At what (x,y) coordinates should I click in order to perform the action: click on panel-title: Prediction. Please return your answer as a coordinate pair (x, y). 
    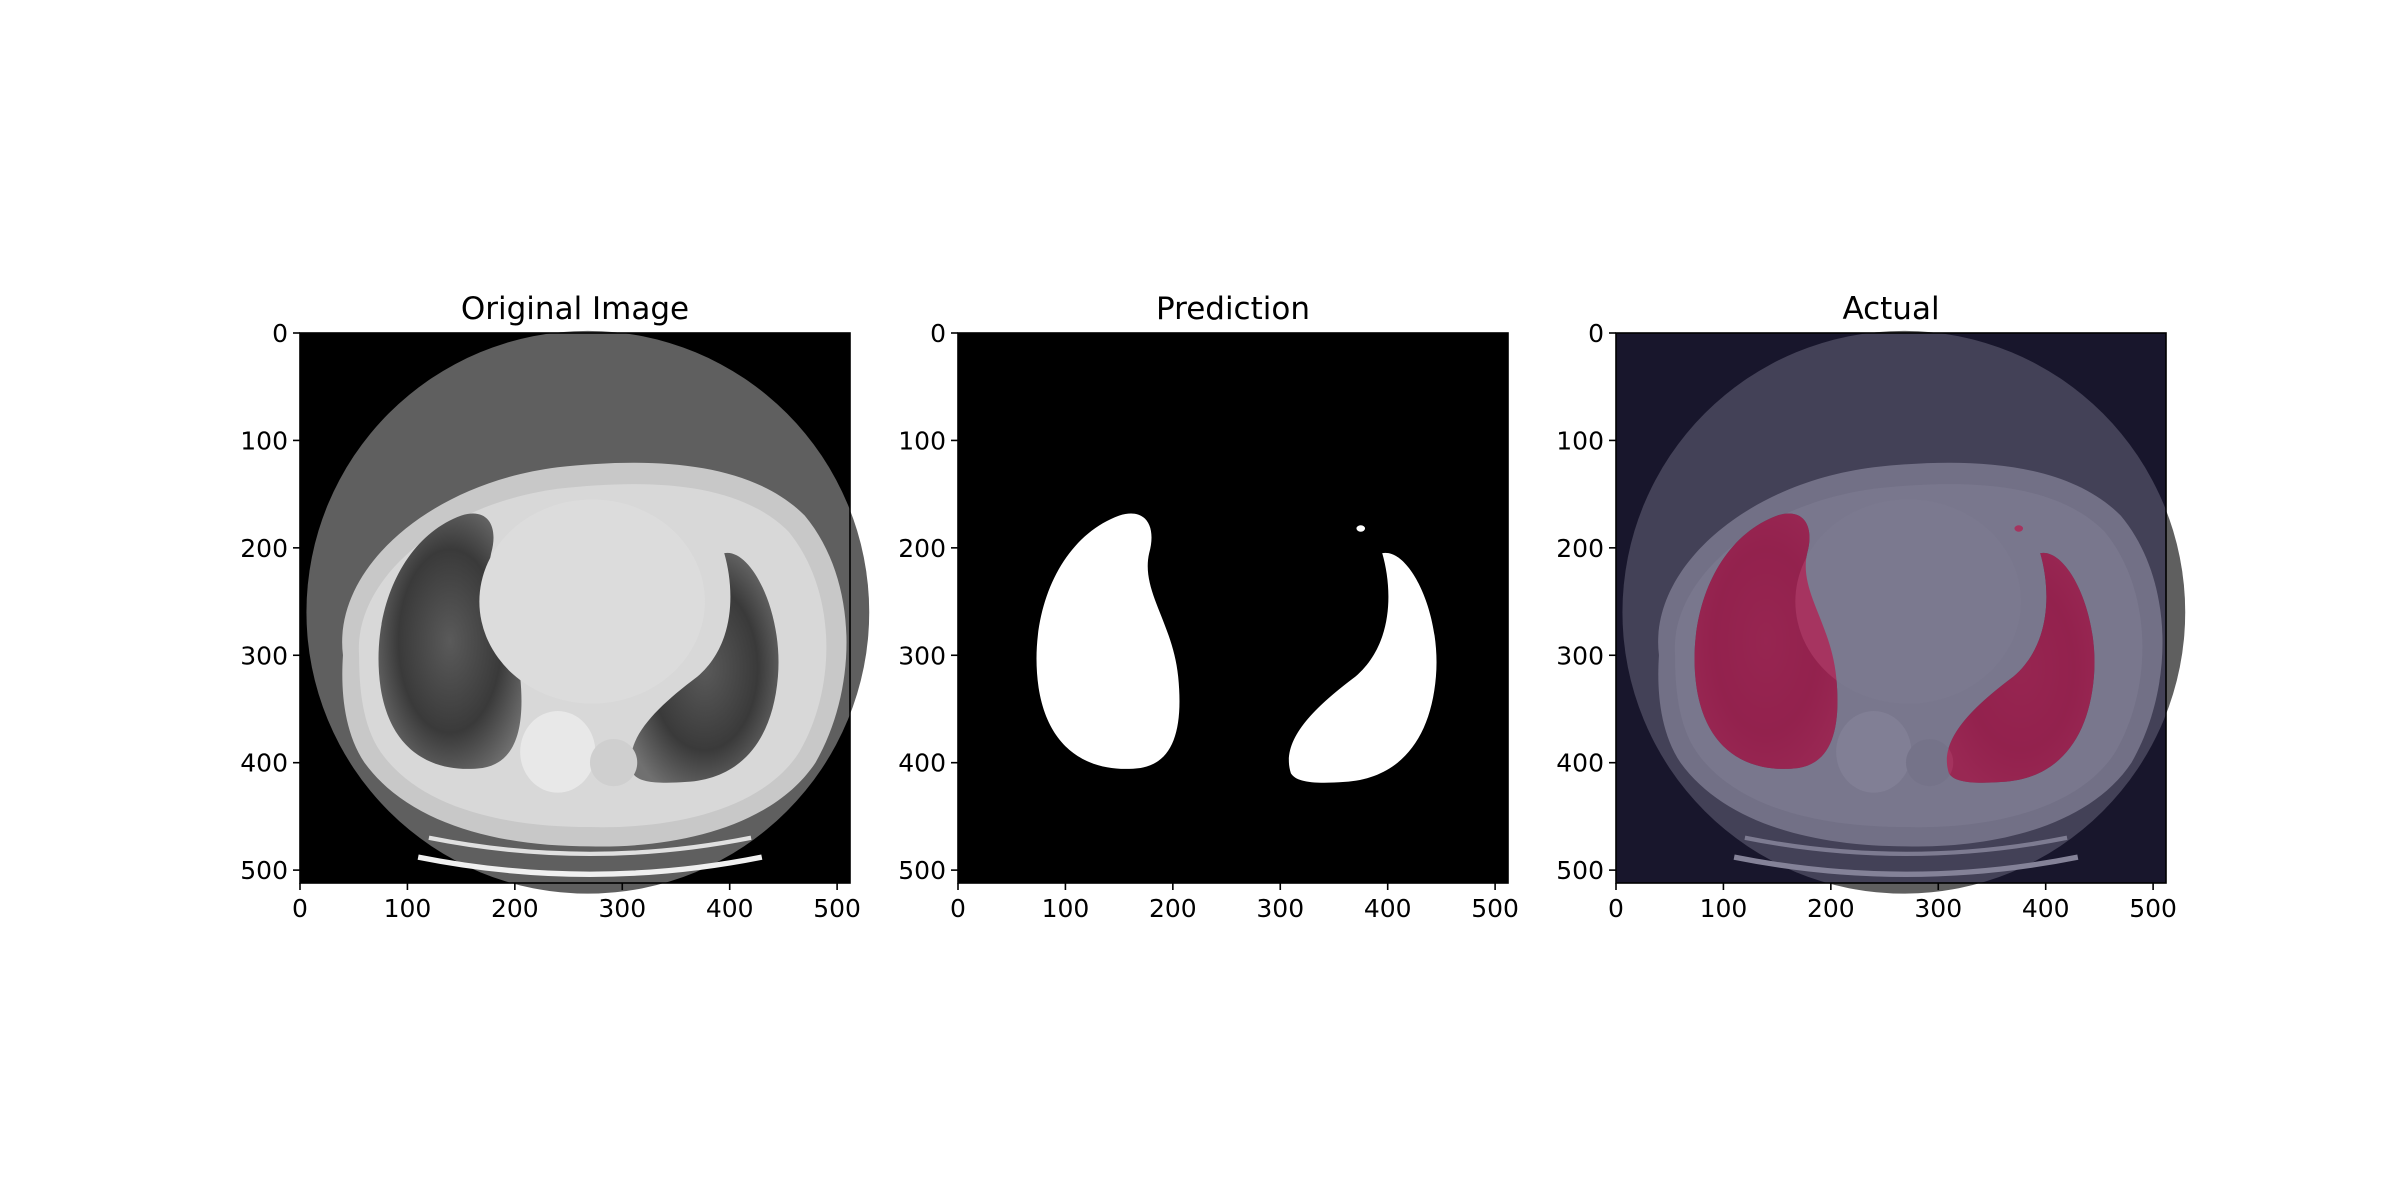
    Looking at the image, I should click on (1233, 309).